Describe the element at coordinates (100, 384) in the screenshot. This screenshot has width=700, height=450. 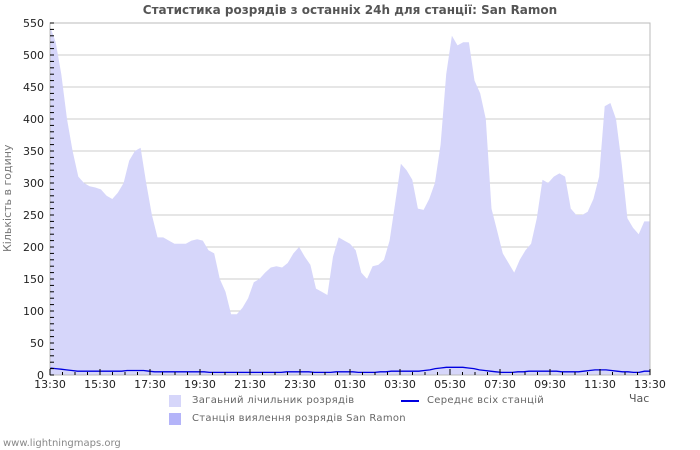
I see `svg-text: 15:30` at that location.